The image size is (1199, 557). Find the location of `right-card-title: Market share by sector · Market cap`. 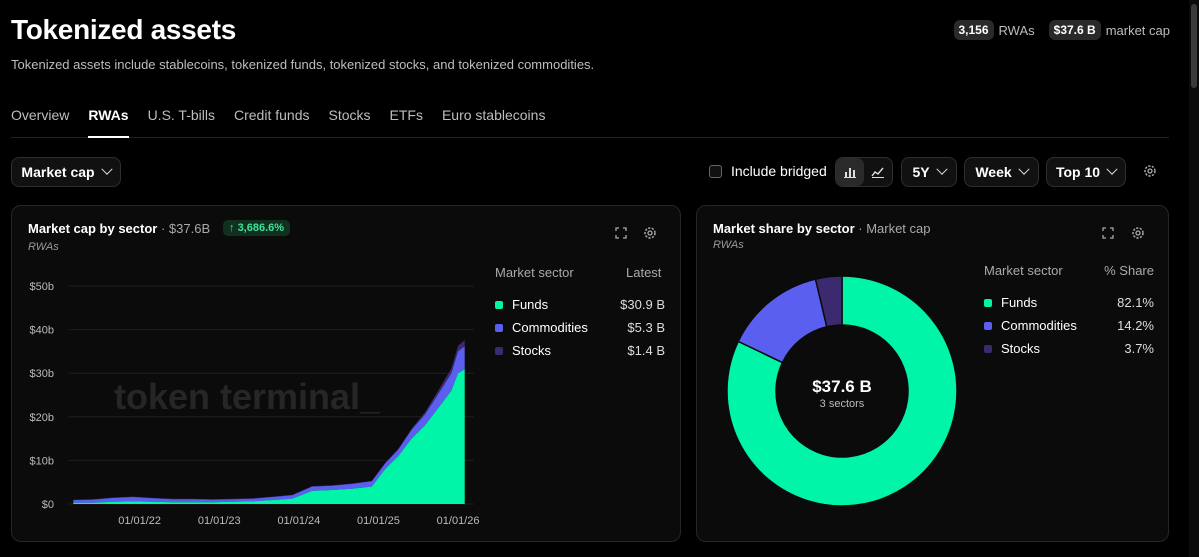

right-card-title: Market share by sector · Market cap is located at coordinates (822, 228).